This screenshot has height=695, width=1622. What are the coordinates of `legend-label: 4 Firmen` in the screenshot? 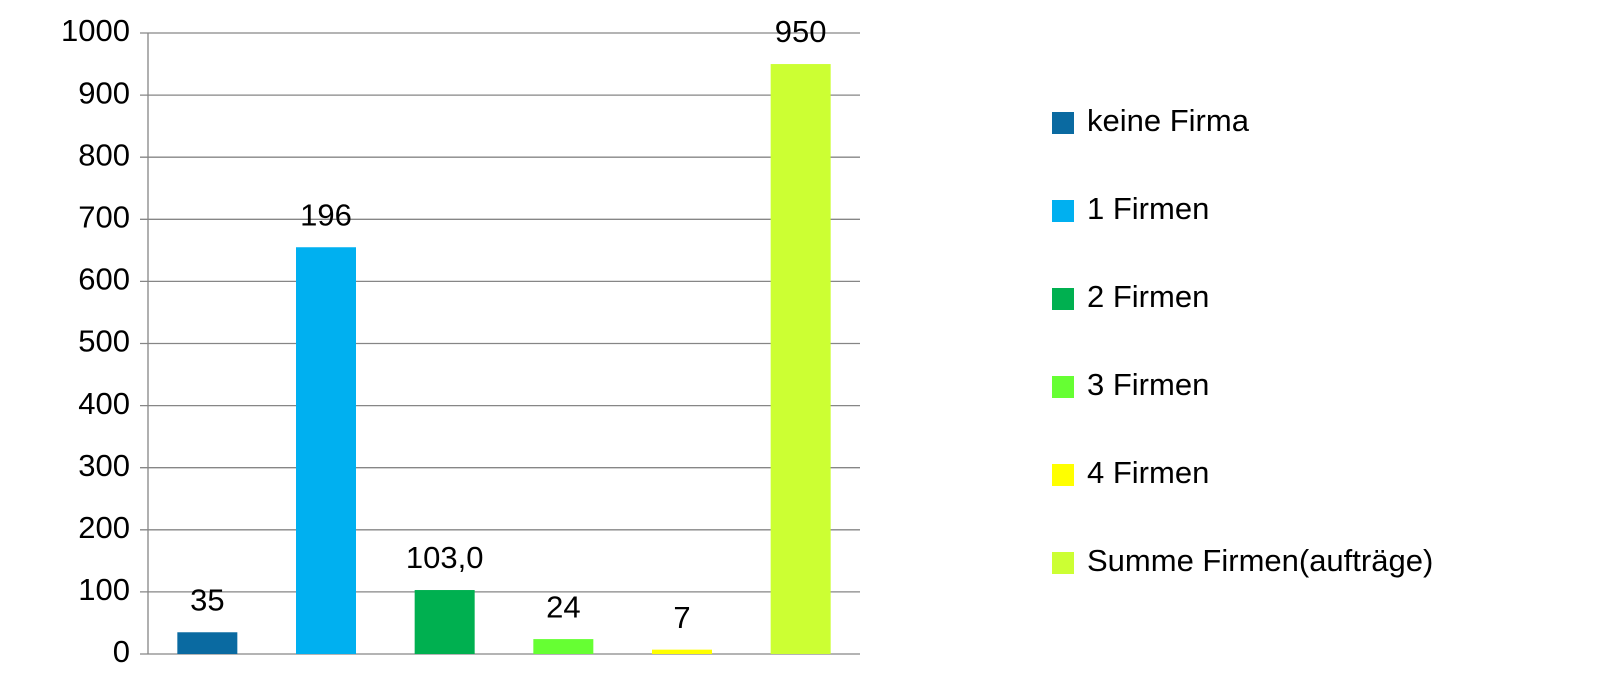 It's located at (1148, 472).